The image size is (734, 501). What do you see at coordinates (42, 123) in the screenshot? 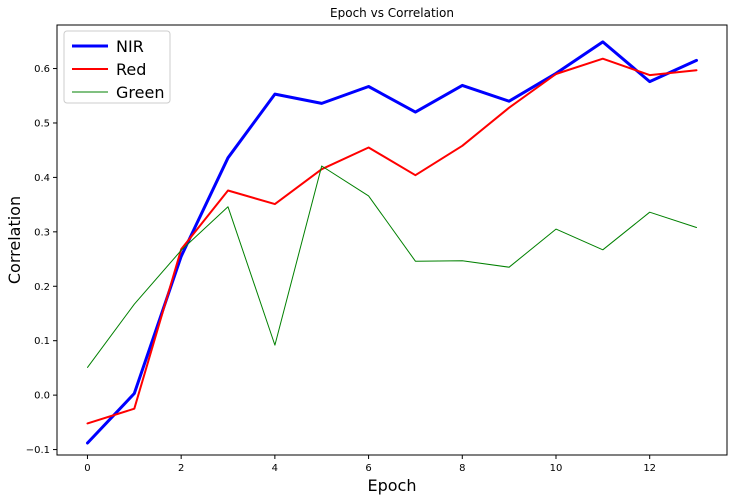
I see `y-tick-label: 0.5` at bounding box center [42, 123].